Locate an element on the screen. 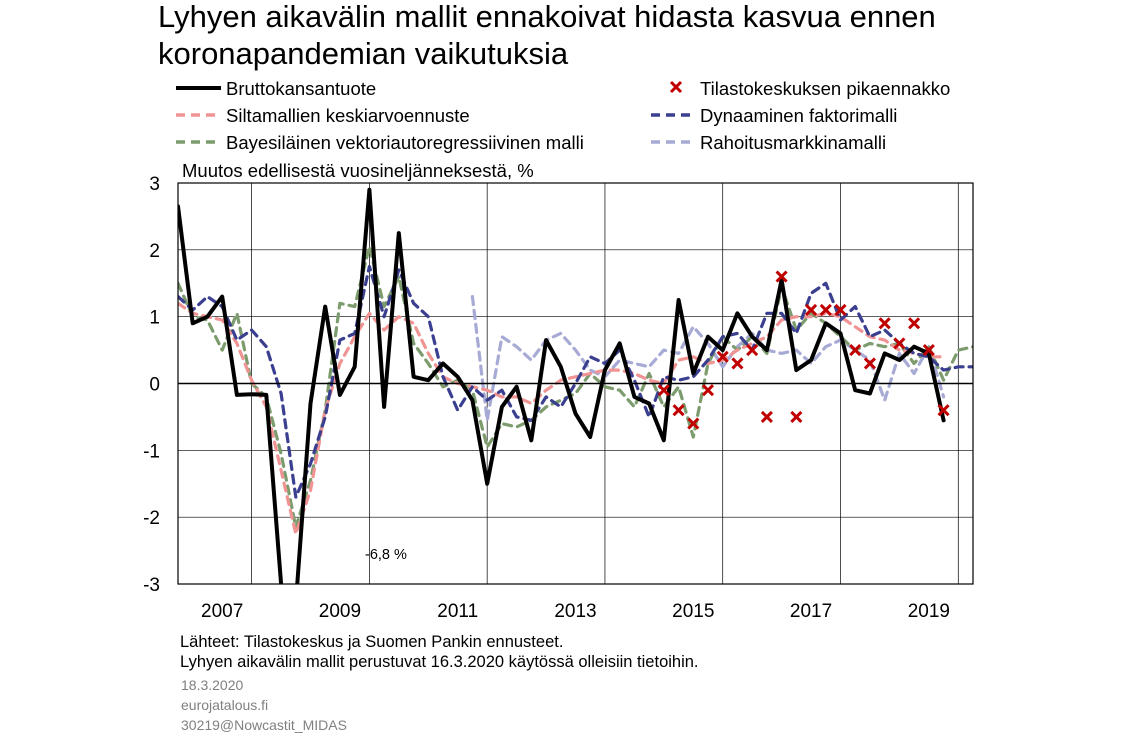 The height and width of the screenshot is (744, 1133). legend-label-gdp: Bruttokansantuote is located at coordinates (301, 88).